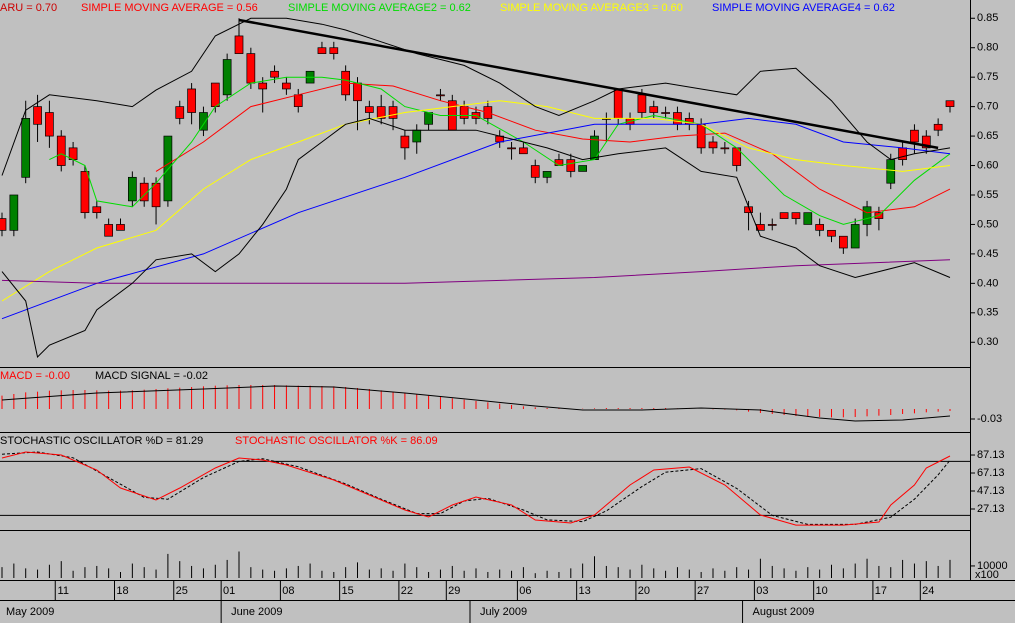  What do you see at coordinates (987, 195) in the screenshot?
I see `y-tick-label: 0.55` at bounding box center [987, 195].